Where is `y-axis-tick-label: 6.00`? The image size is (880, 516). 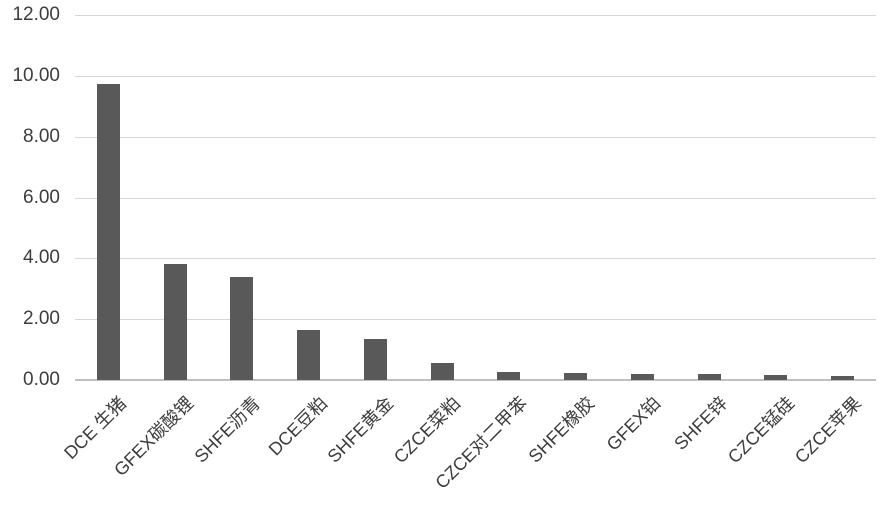 y-axis-tick-label: 6.00 is located at coordinates (41, 197).